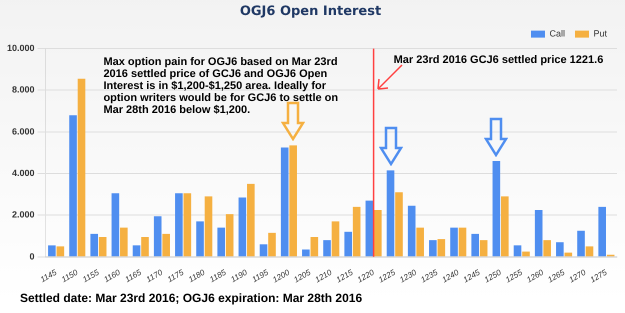 This screenshot has height=313, width=625. What do you see at coordinates (323, 276) in the screenshot?
I see `x-tick-label: 1210` at bounding box center [323, 276].